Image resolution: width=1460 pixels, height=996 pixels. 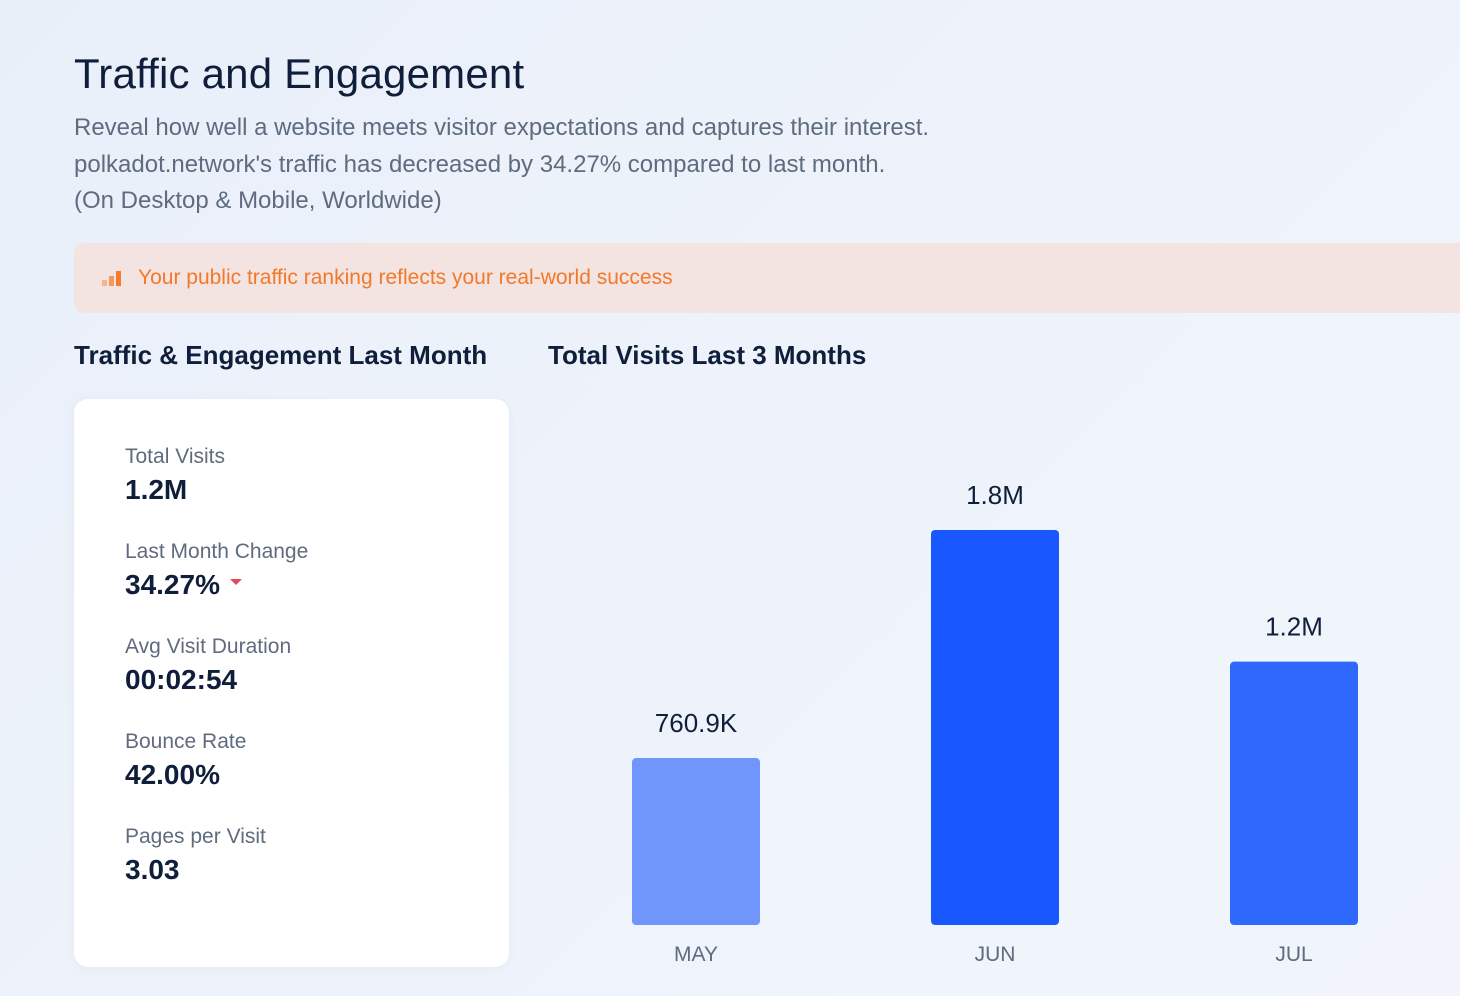 I want to click on category-label: JUL, so click(x=1293, y=954).